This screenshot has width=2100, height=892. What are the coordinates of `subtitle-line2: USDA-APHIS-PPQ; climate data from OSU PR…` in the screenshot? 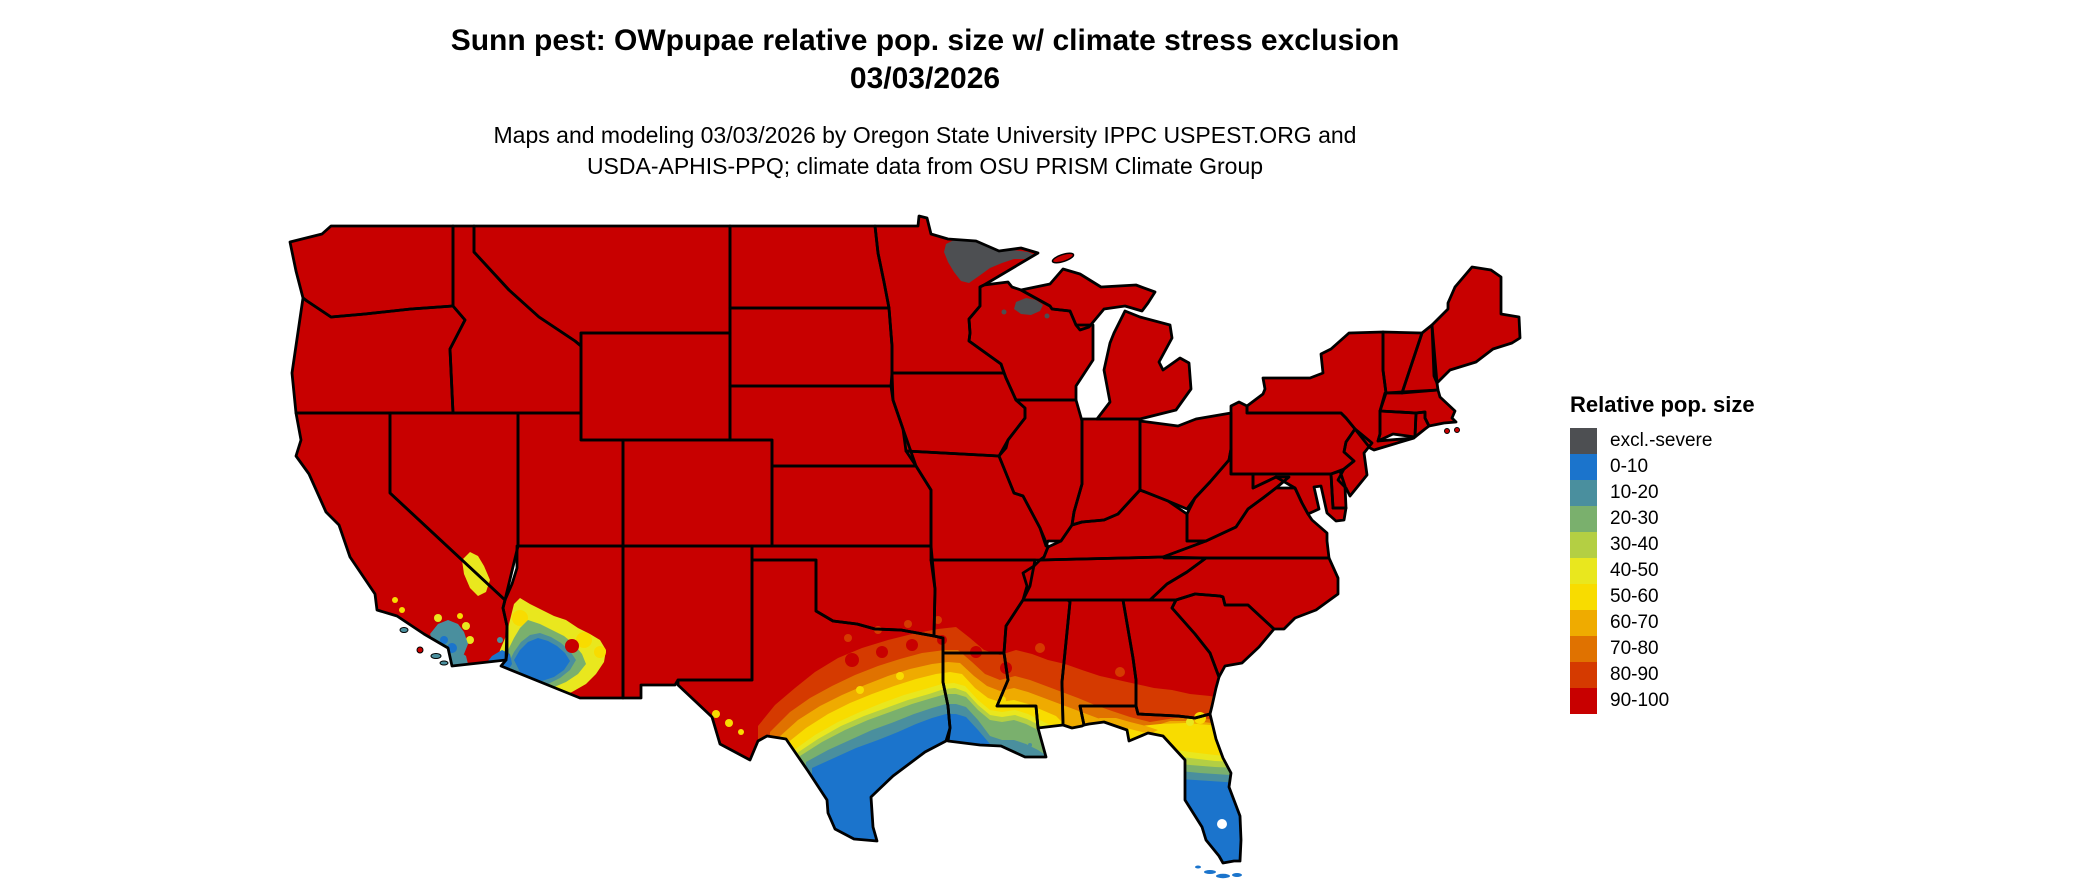 It's located at (925, 166).